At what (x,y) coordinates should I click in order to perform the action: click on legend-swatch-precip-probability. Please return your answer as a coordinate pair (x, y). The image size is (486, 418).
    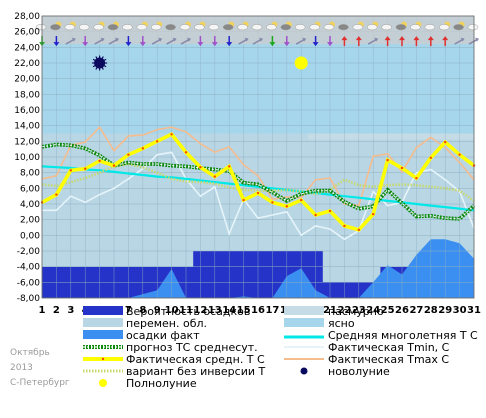
    Looking at the image, I should click on (103, 310).